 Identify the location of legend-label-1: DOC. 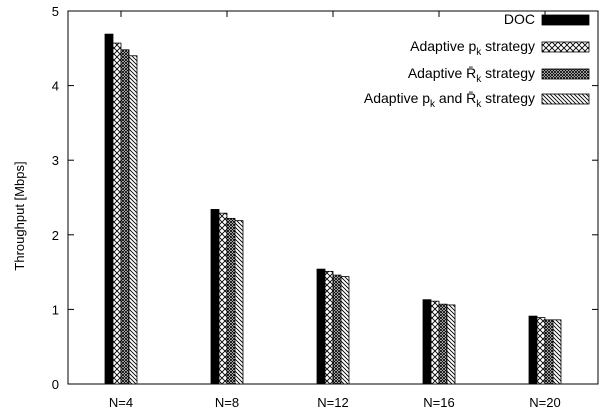
(519, 19).